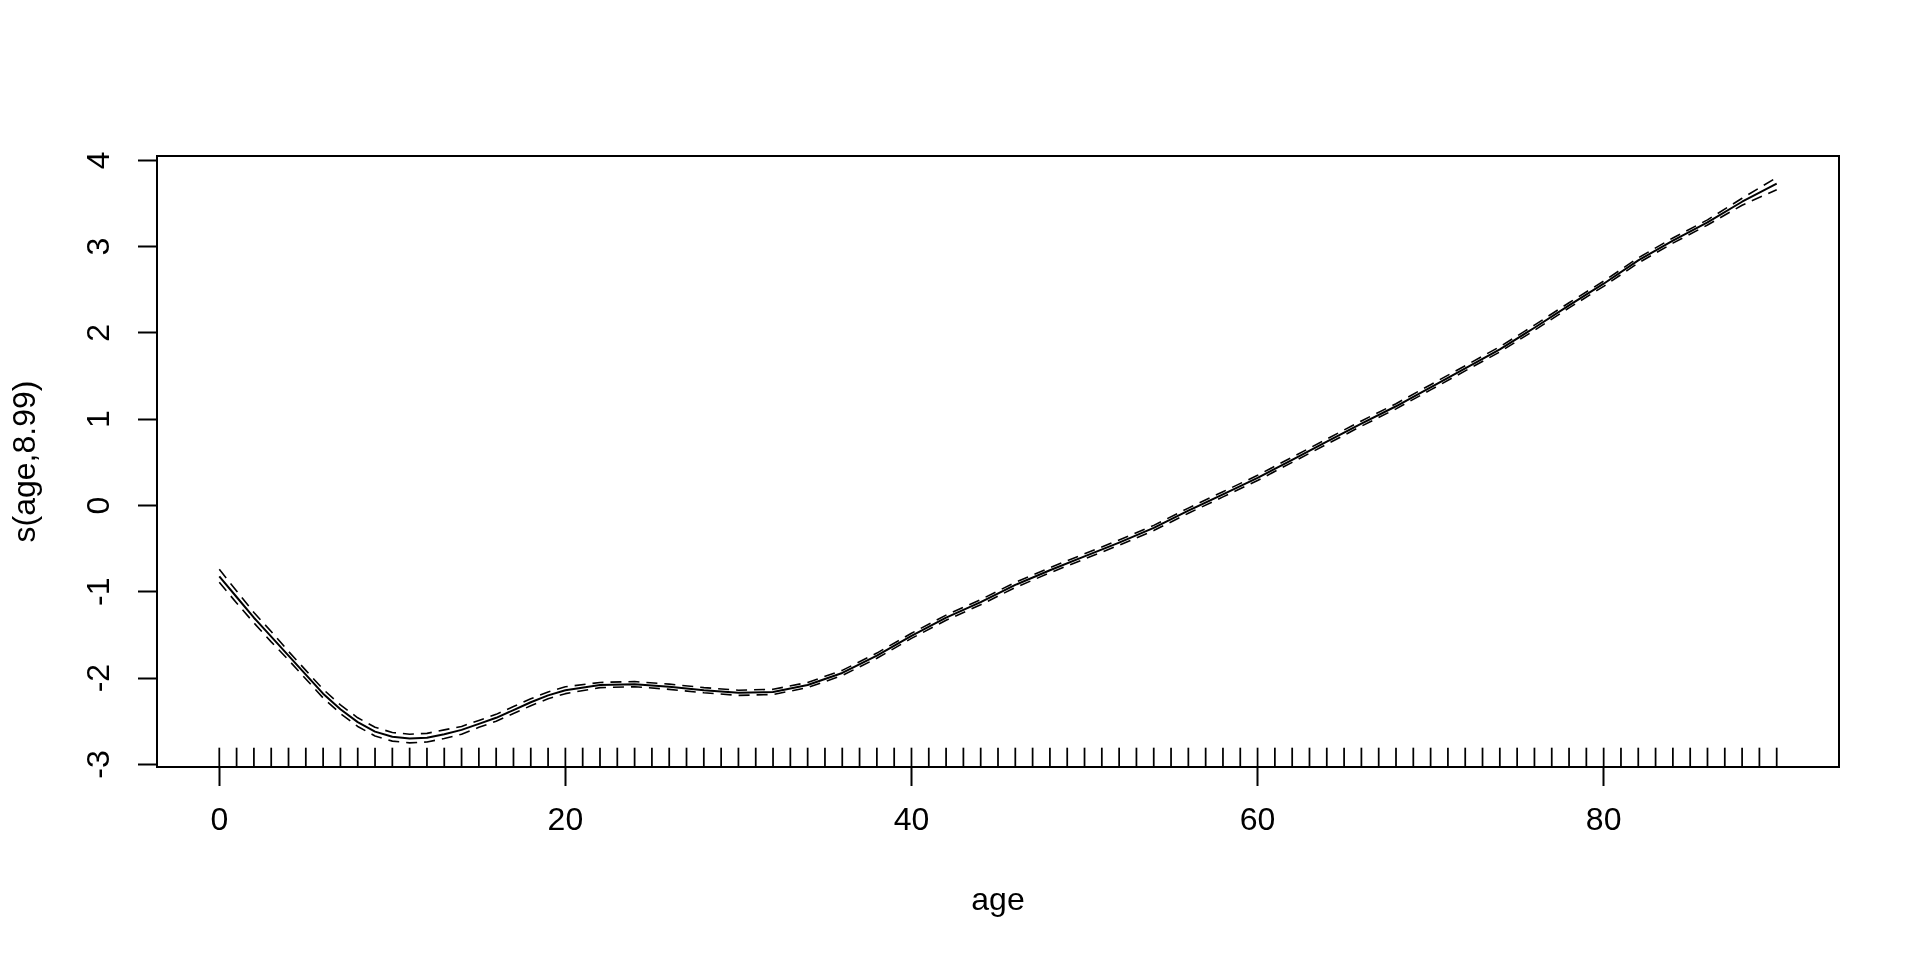 Image resolution: width=1920 pixels, height=960 pixels. Describe the element at coordinates (97, 505) in the screenshot. I see `y-tick-label: 0` at that location.